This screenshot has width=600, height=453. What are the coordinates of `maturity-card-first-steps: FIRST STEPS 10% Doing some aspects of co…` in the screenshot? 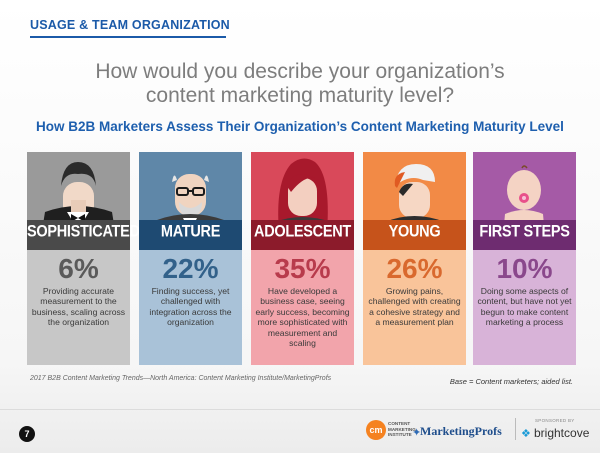 It's located at (524, 258).